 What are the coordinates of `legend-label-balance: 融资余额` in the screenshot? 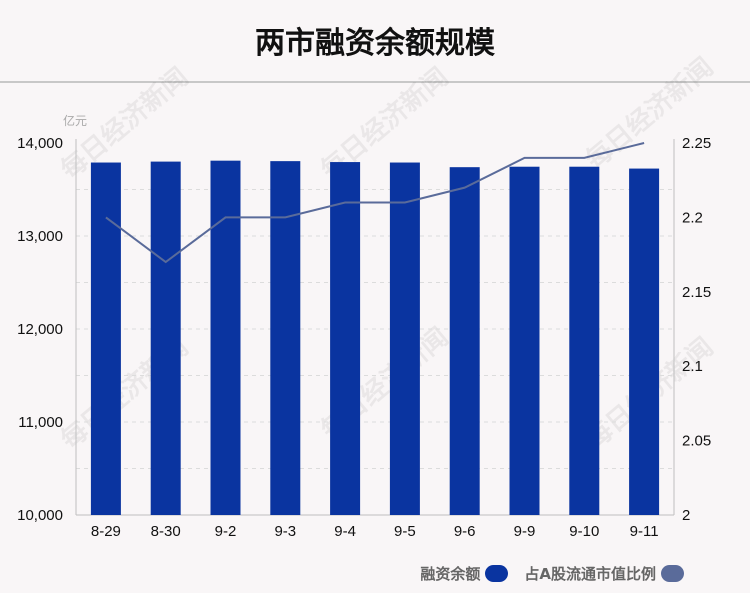 It's located at (450, 574).